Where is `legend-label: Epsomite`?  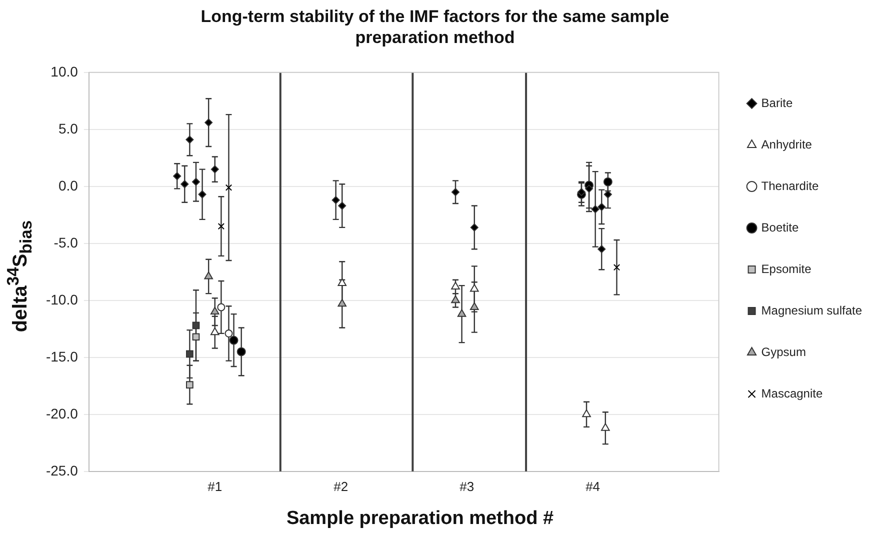 legend-label: Epsomite is located at coordinates (786, 269).